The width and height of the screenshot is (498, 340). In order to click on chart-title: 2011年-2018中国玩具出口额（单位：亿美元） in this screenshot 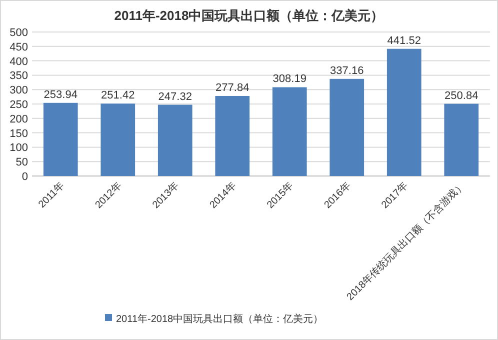, I will do `click(249, 15)`.